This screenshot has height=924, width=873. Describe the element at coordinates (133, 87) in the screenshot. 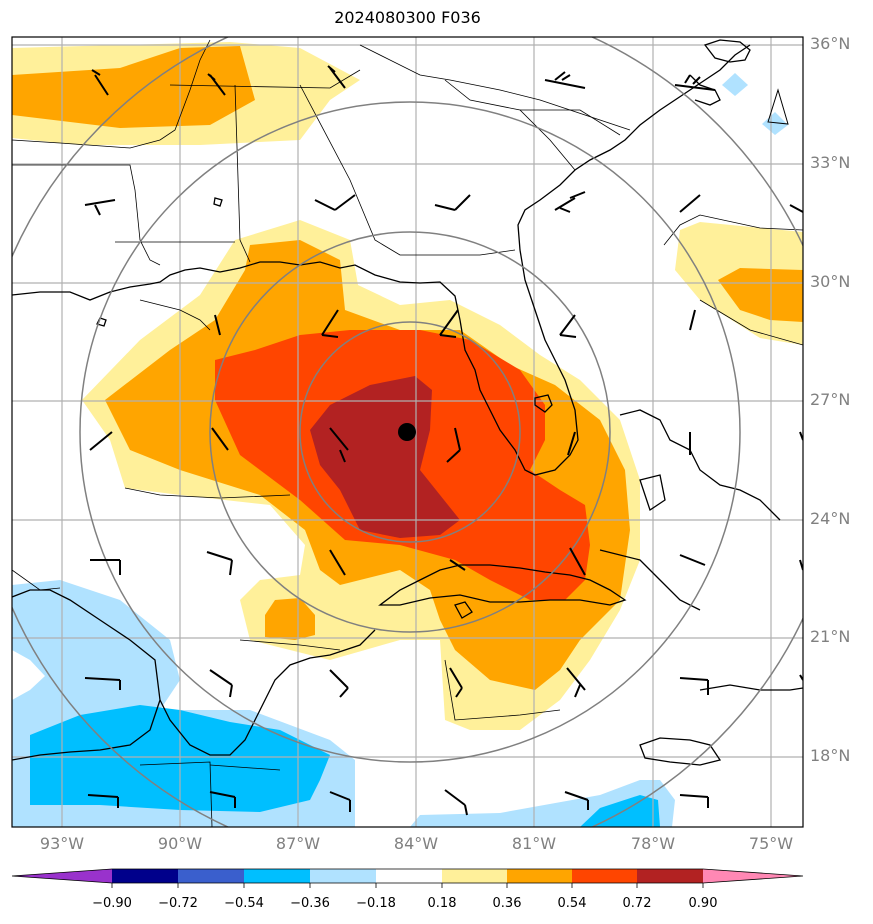

I see `field-north-orange` at that location.